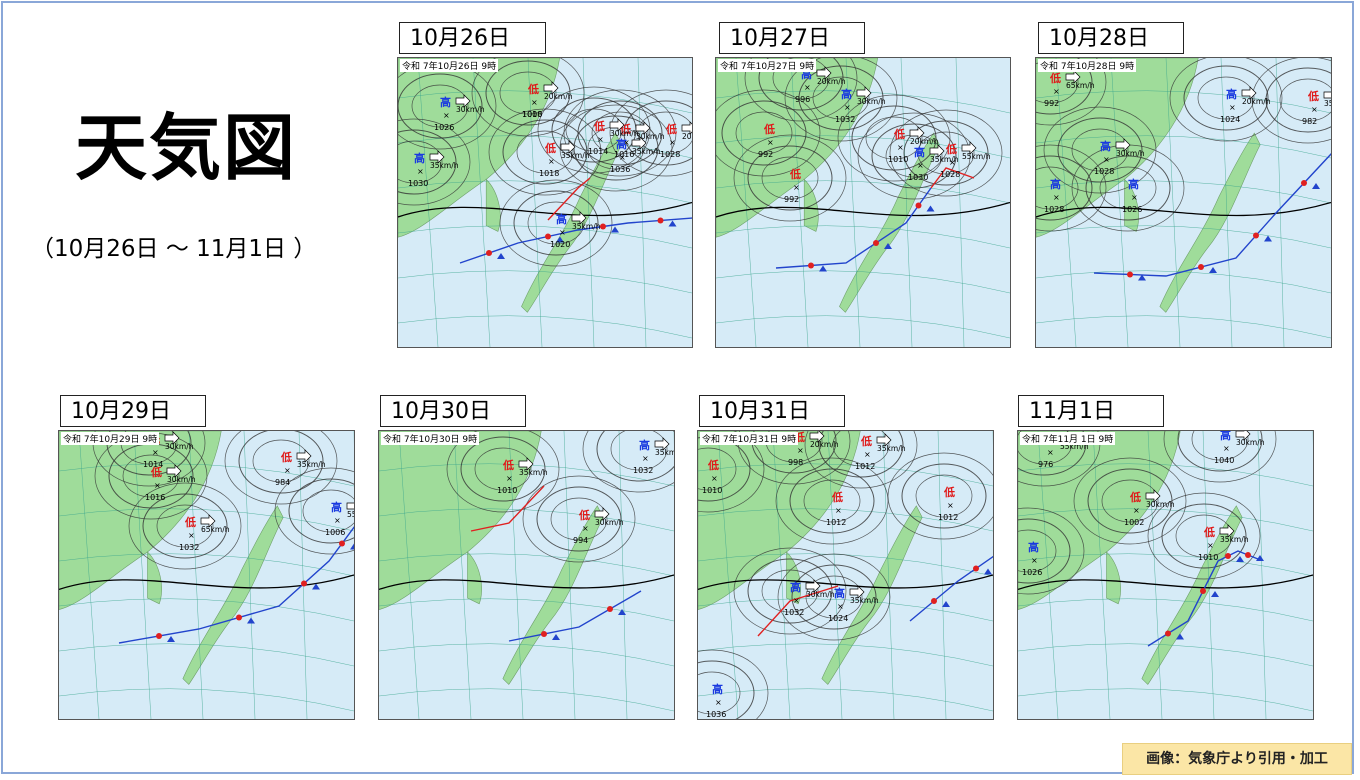 The height and width of the screenshot is (780, 1360). I want to click on warm-front, so click(798, 611).